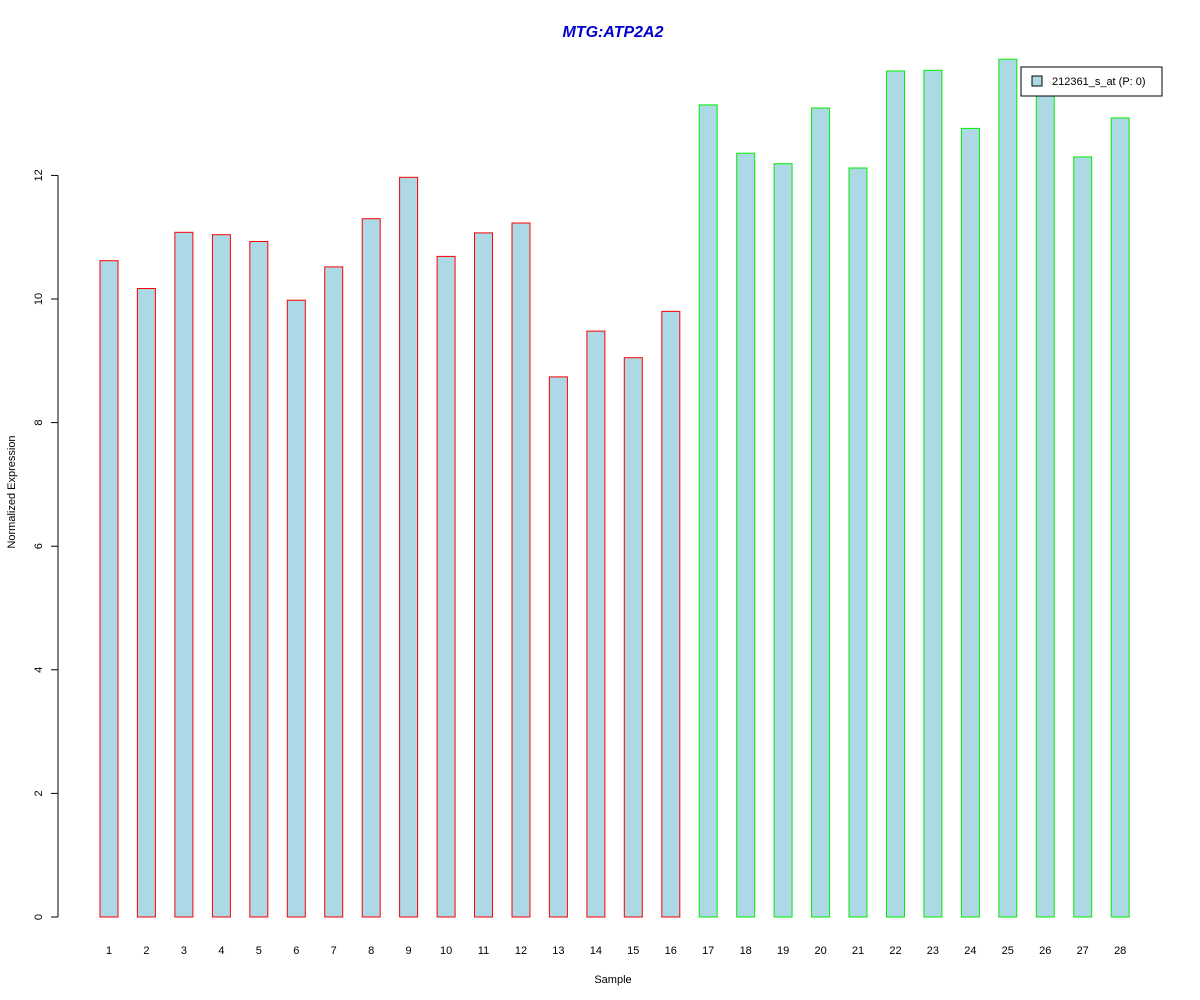 This screenshot has height=1000, width=1200. I want to click on x-tick-label: 17, so click(708, 951).